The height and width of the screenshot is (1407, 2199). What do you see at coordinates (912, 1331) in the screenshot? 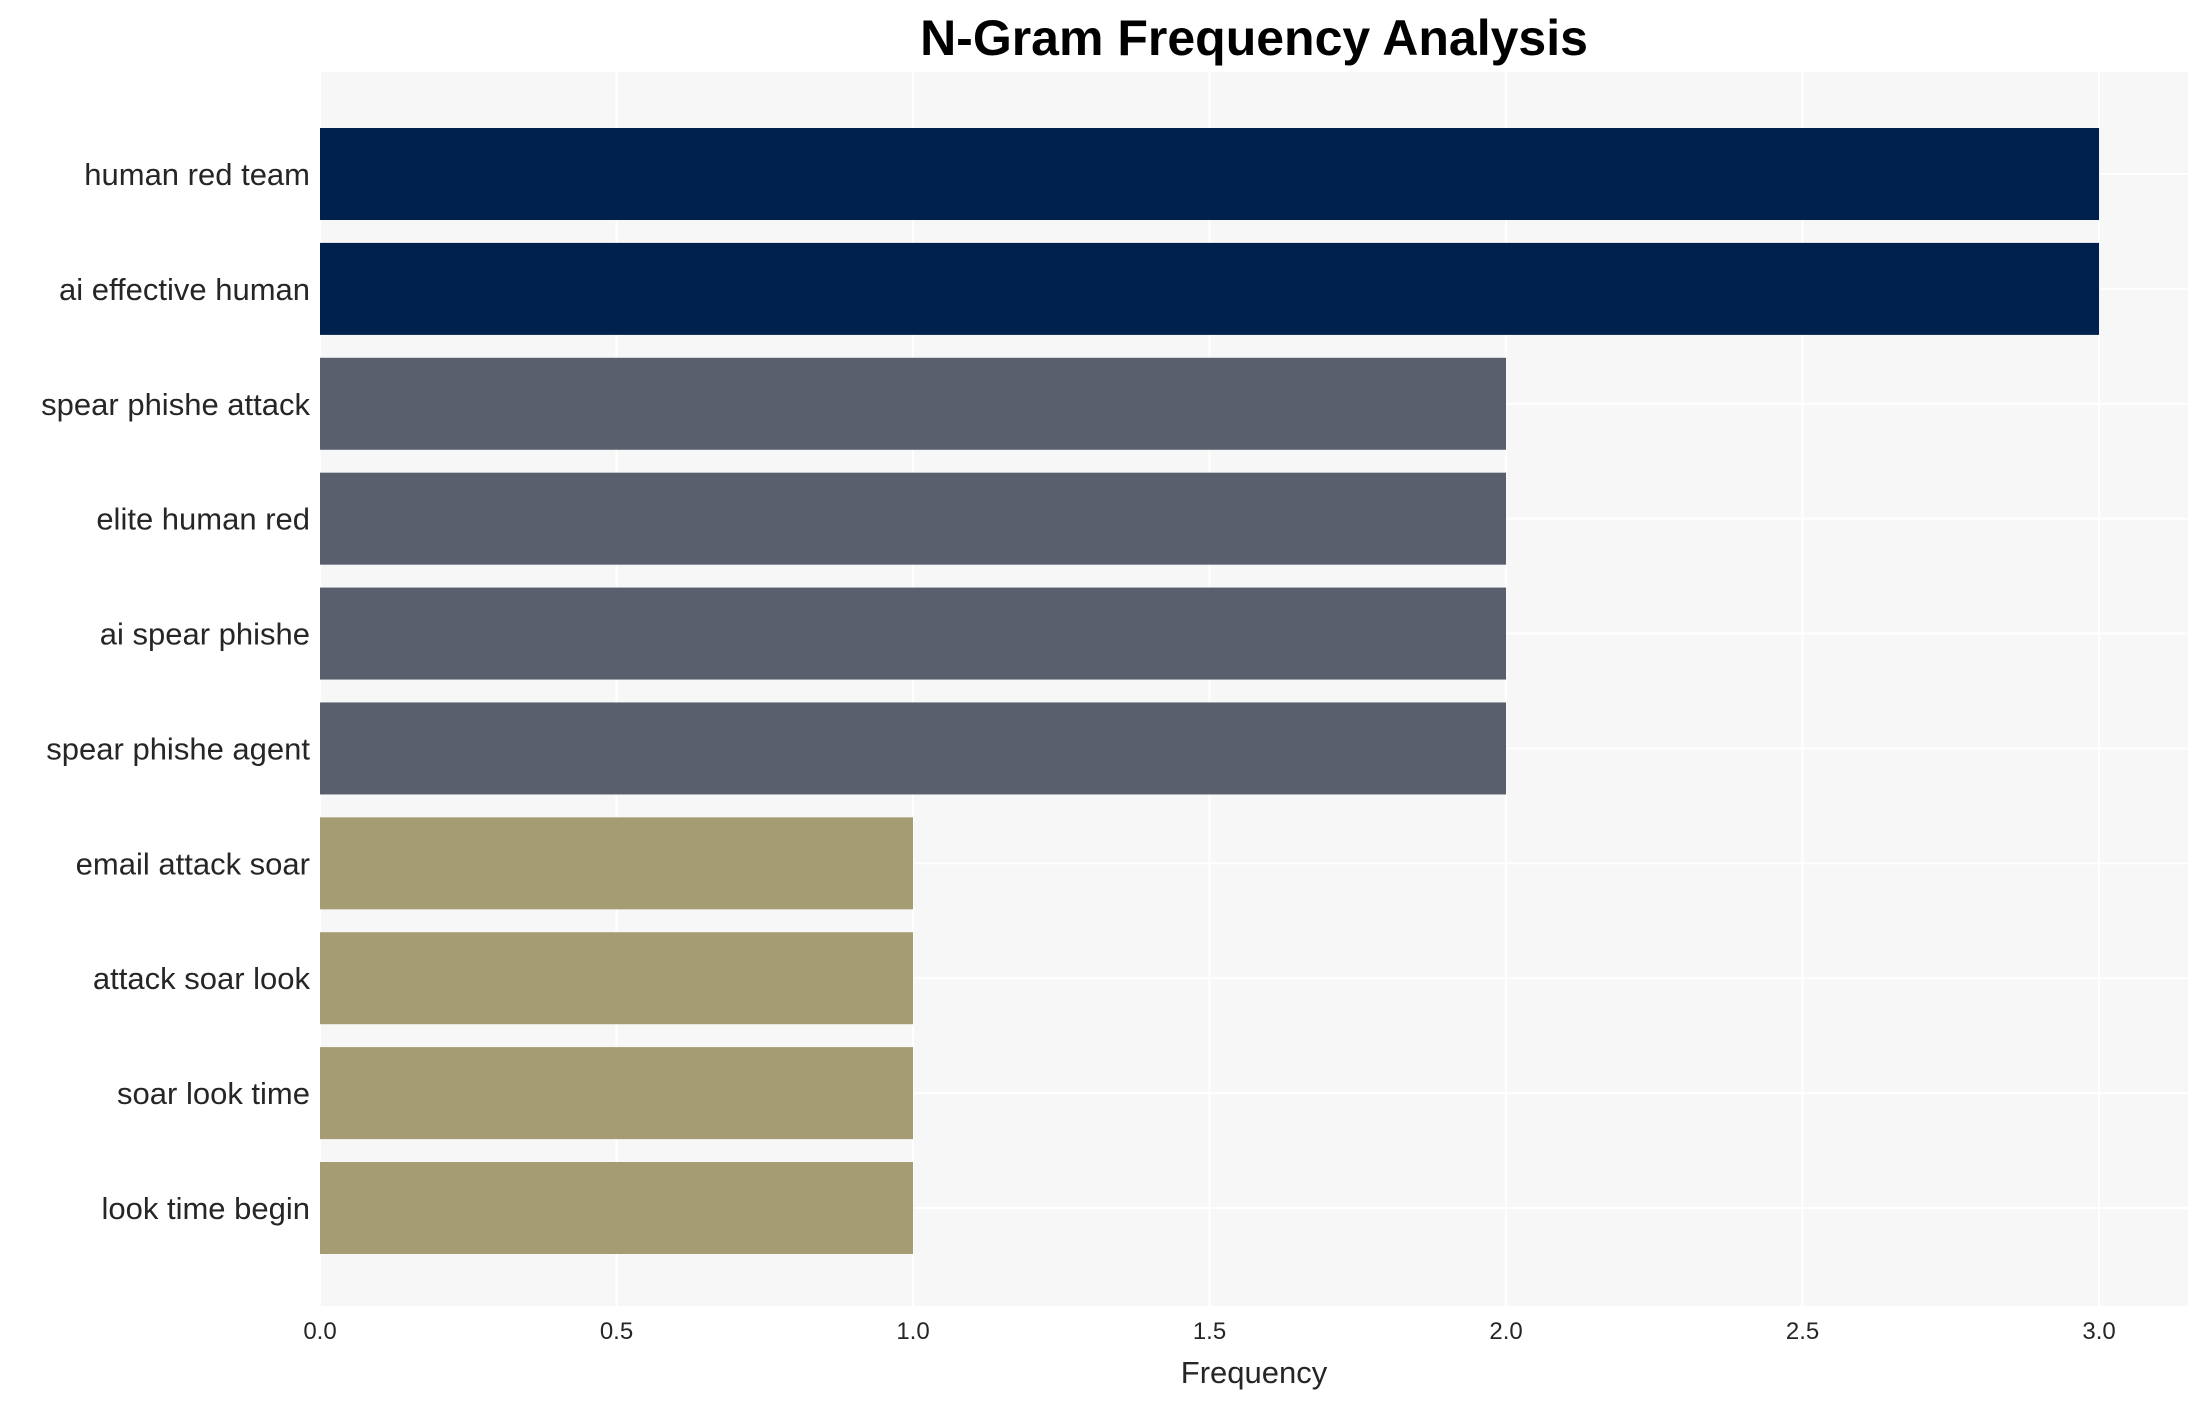
I see `x-tick-label: 1.0` at bounding box center [912, 1331].